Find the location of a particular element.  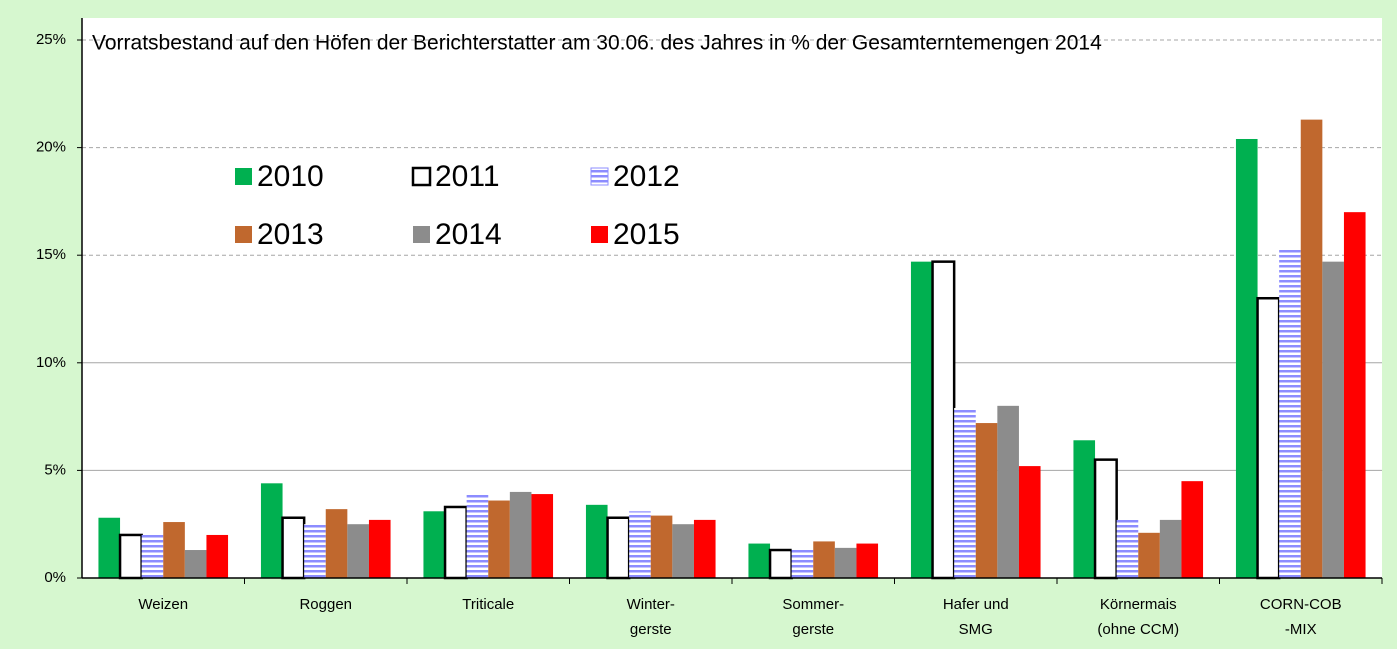

y-tick-label: 0% is located at coordinates (55, 577).